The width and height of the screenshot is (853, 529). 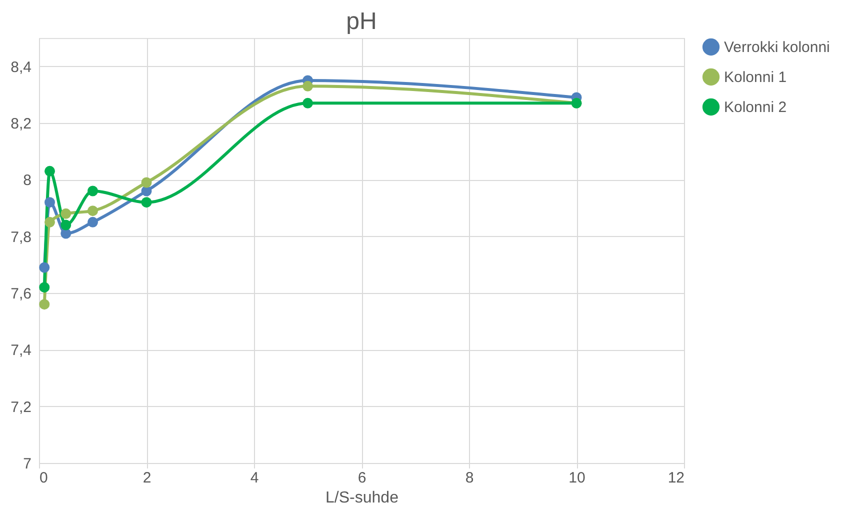 What do you see at coordinates (755, 107) in the screenshot?
I see `legend-label: Kolonni 2` at bounding box center [755, 107].